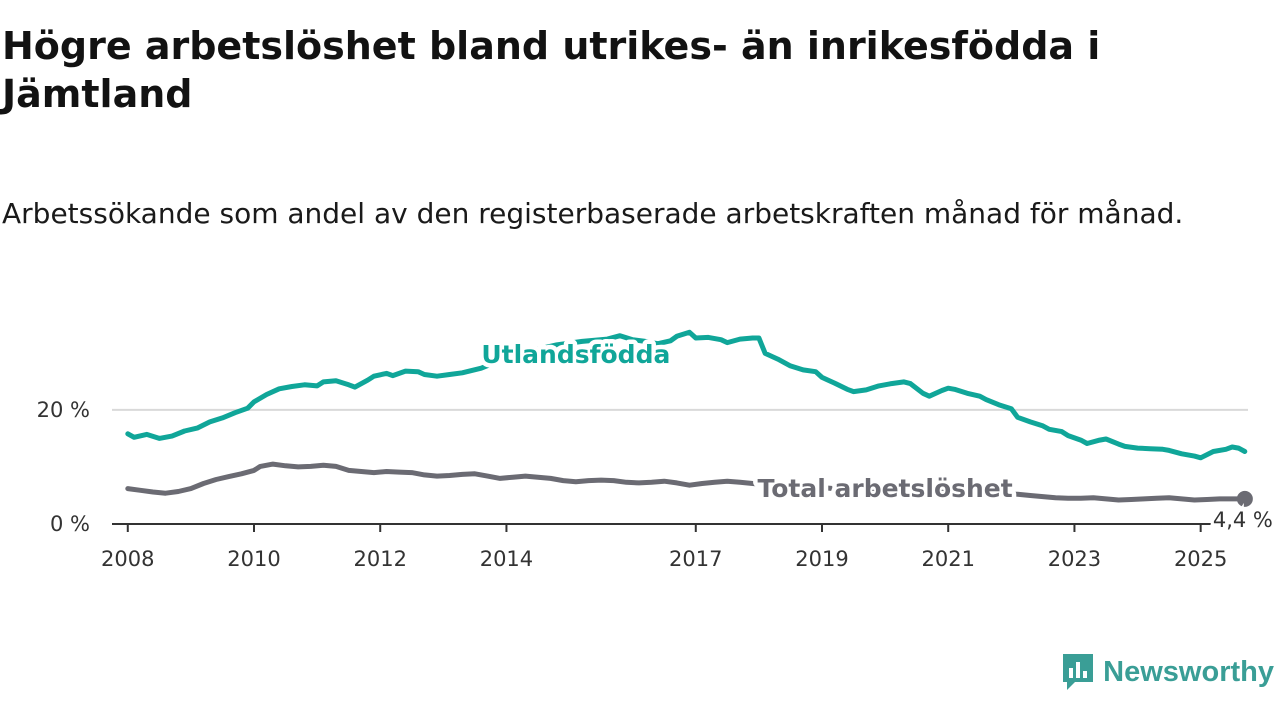 This screenshot has width=1280, height=720. I want to click on newsworthy-logo-text: Newsworthy, so click(1188, 671).